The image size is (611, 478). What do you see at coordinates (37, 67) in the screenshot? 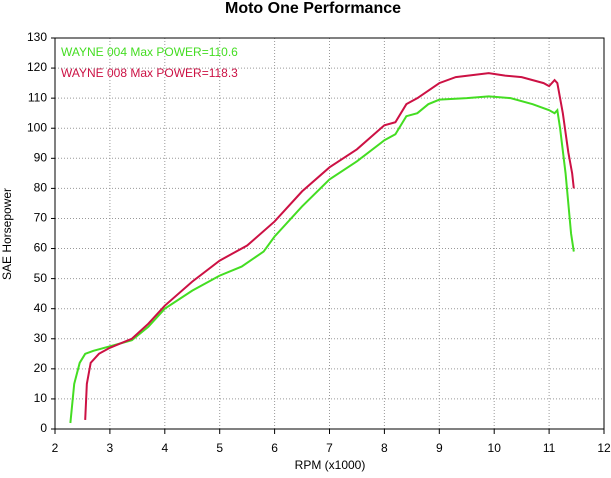
I see `y-tick-label: 120` at bounding box center [37, 67].